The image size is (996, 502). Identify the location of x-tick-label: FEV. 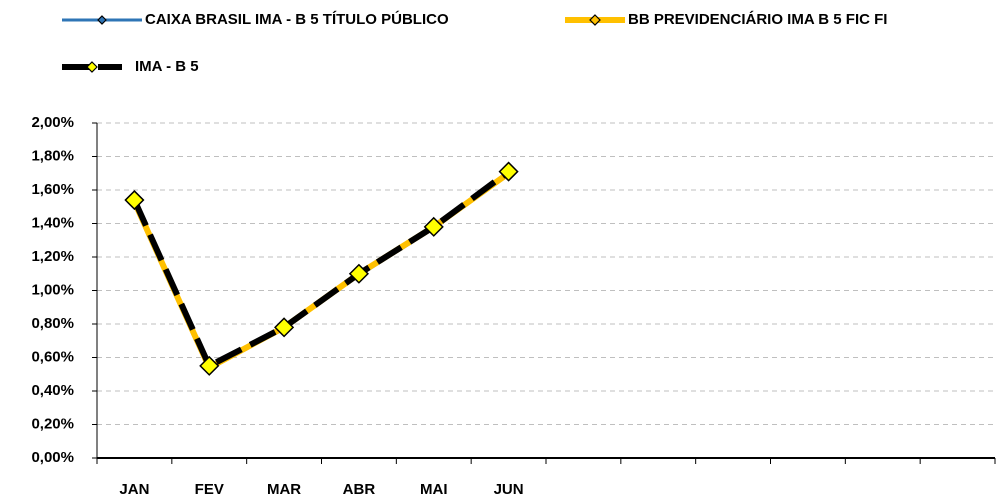
(209, 489).